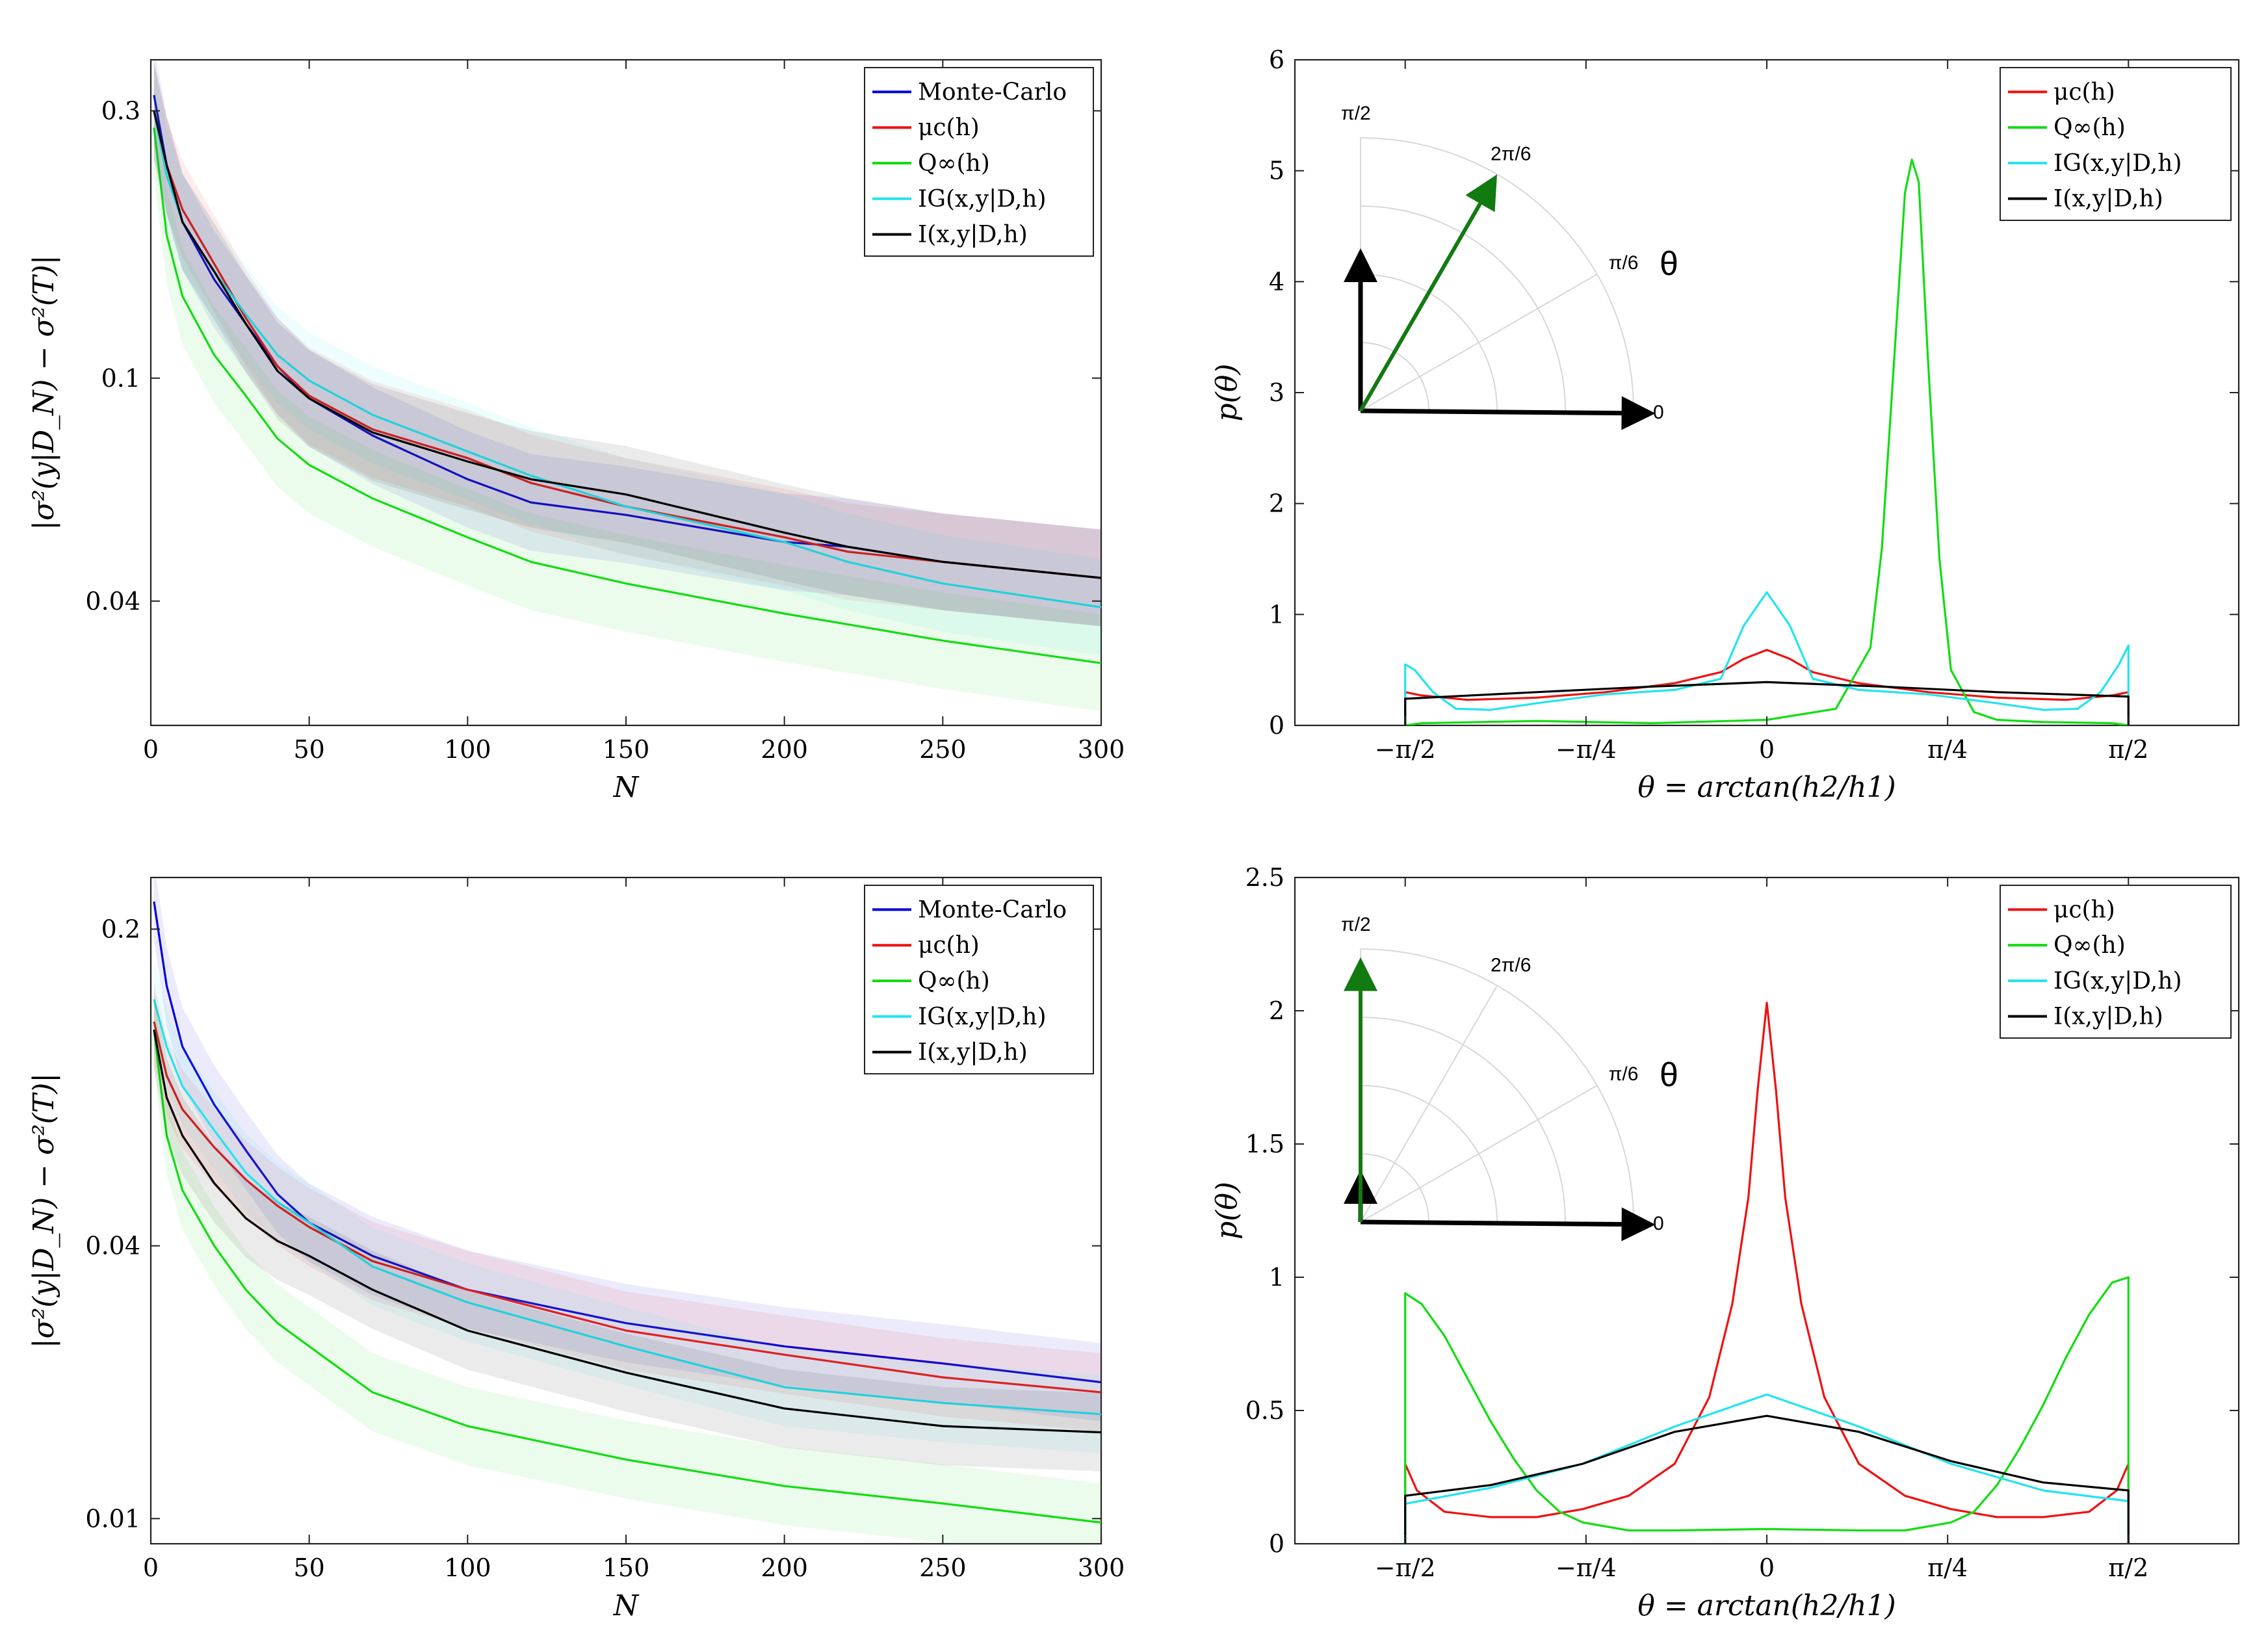 The height and width of the screenshot is (1625, 2268). What do you see at coordinates (1264, 1144) in the screenshot?
I see `y-tick-label: 1.5` at bounding box center [1264, 1144].